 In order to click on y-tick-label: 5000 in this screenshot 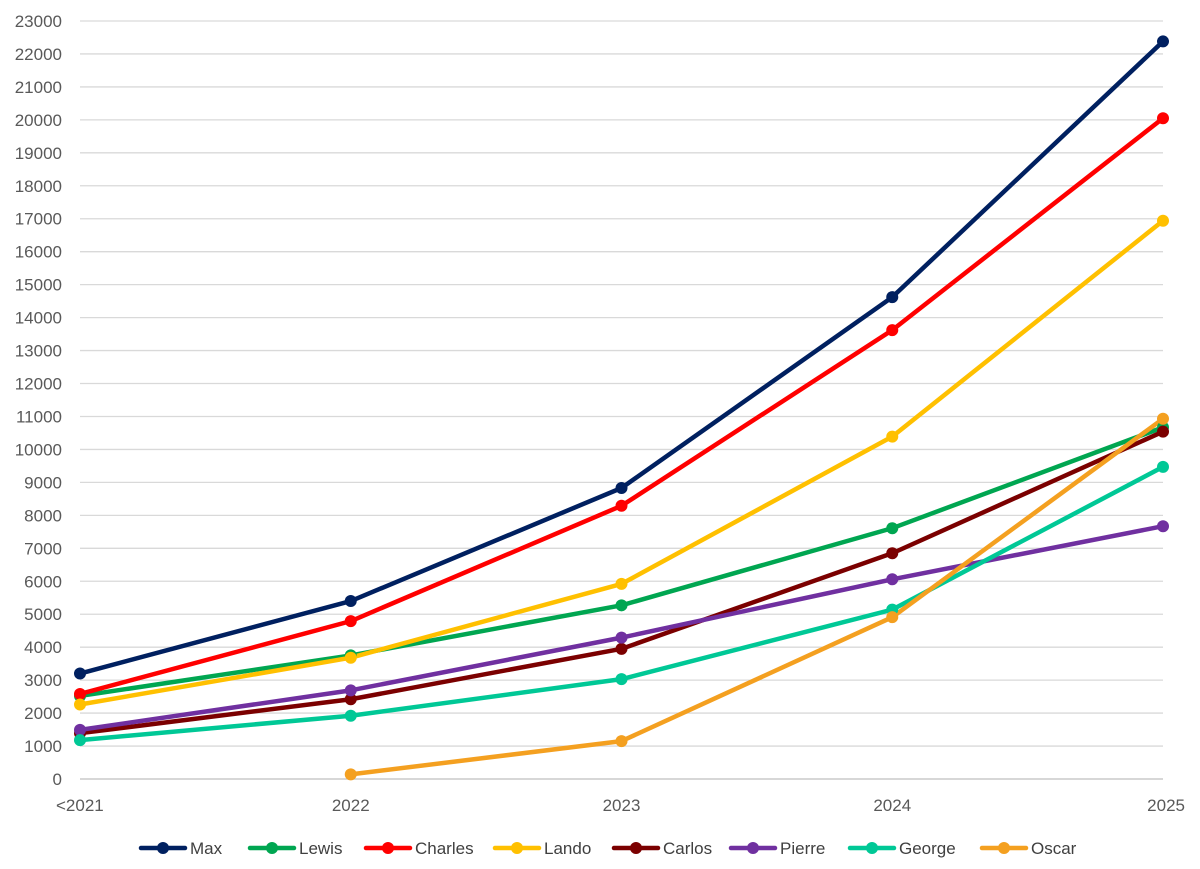, I will do `click(43, 614)`.